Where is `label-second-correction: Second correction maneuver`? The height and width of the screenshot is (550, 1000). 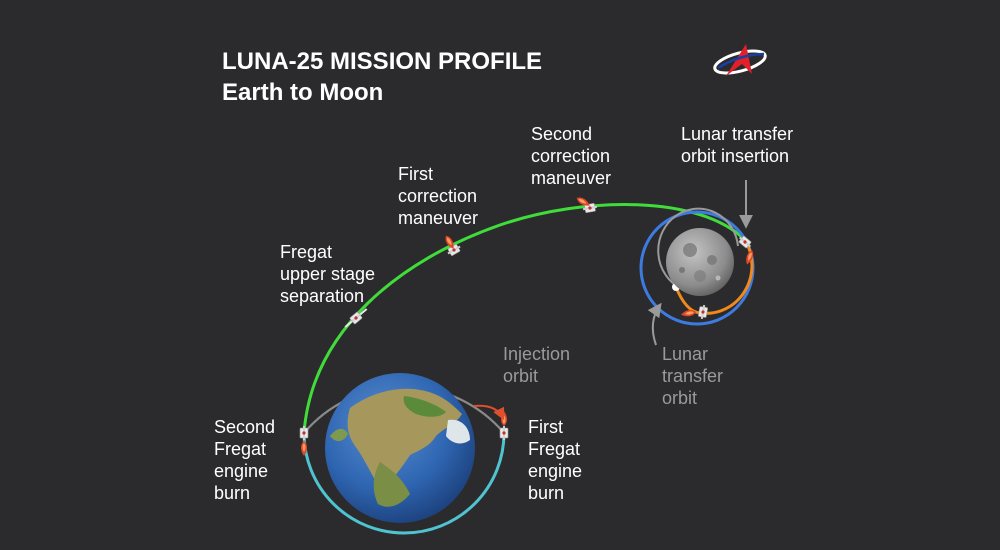
label-second-correction: Second correction maneuver is located at coordinates (571, 156).